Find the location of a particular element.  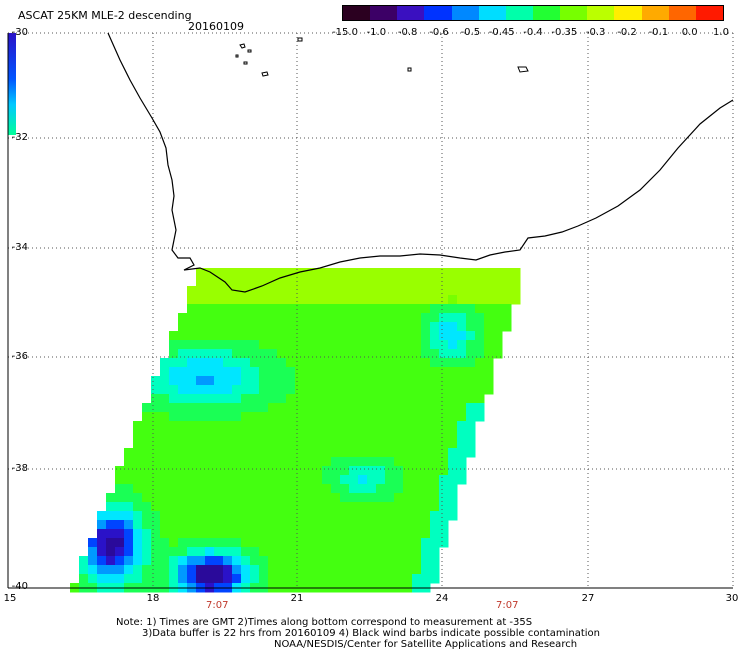

colorbar-label: -0.3 is located at coordinates (595, 32).